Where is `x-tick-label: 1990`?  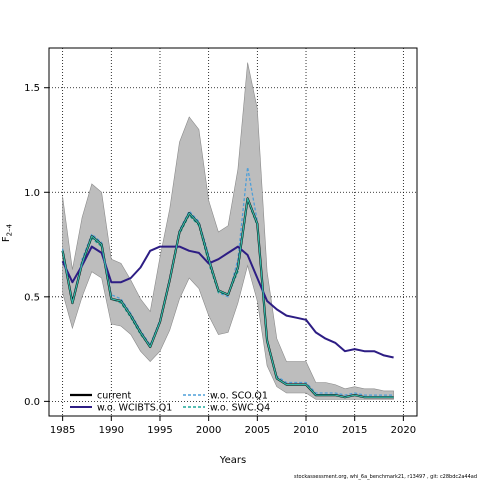
x-tick-label: 1990 is located at coordinates (111, 430).